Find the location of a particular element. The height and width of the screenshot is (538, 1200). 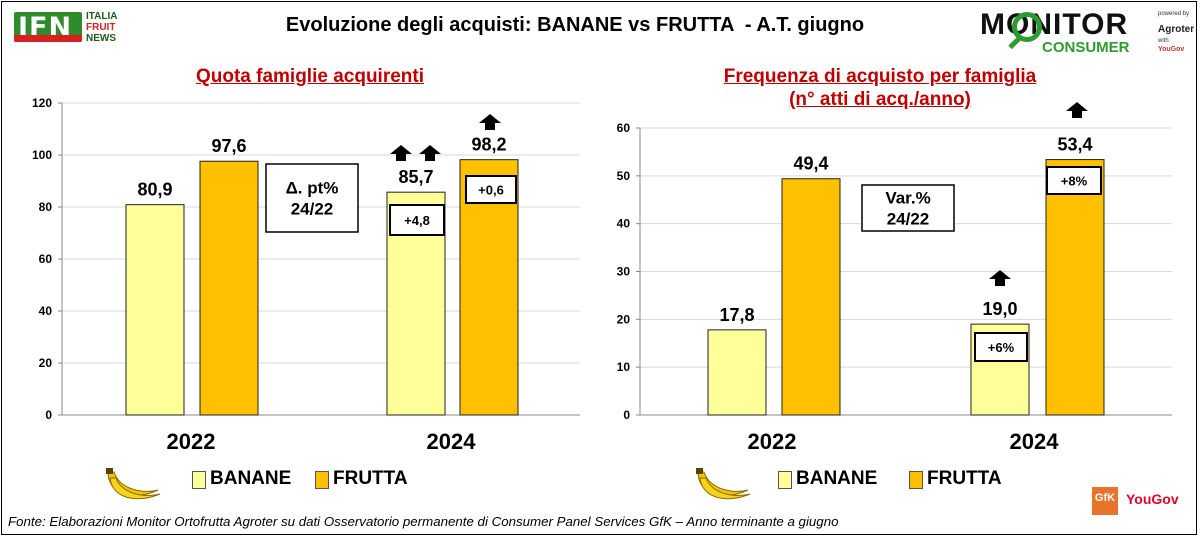

y-tick-label-1: 60 is located at coordinates (624, 128).